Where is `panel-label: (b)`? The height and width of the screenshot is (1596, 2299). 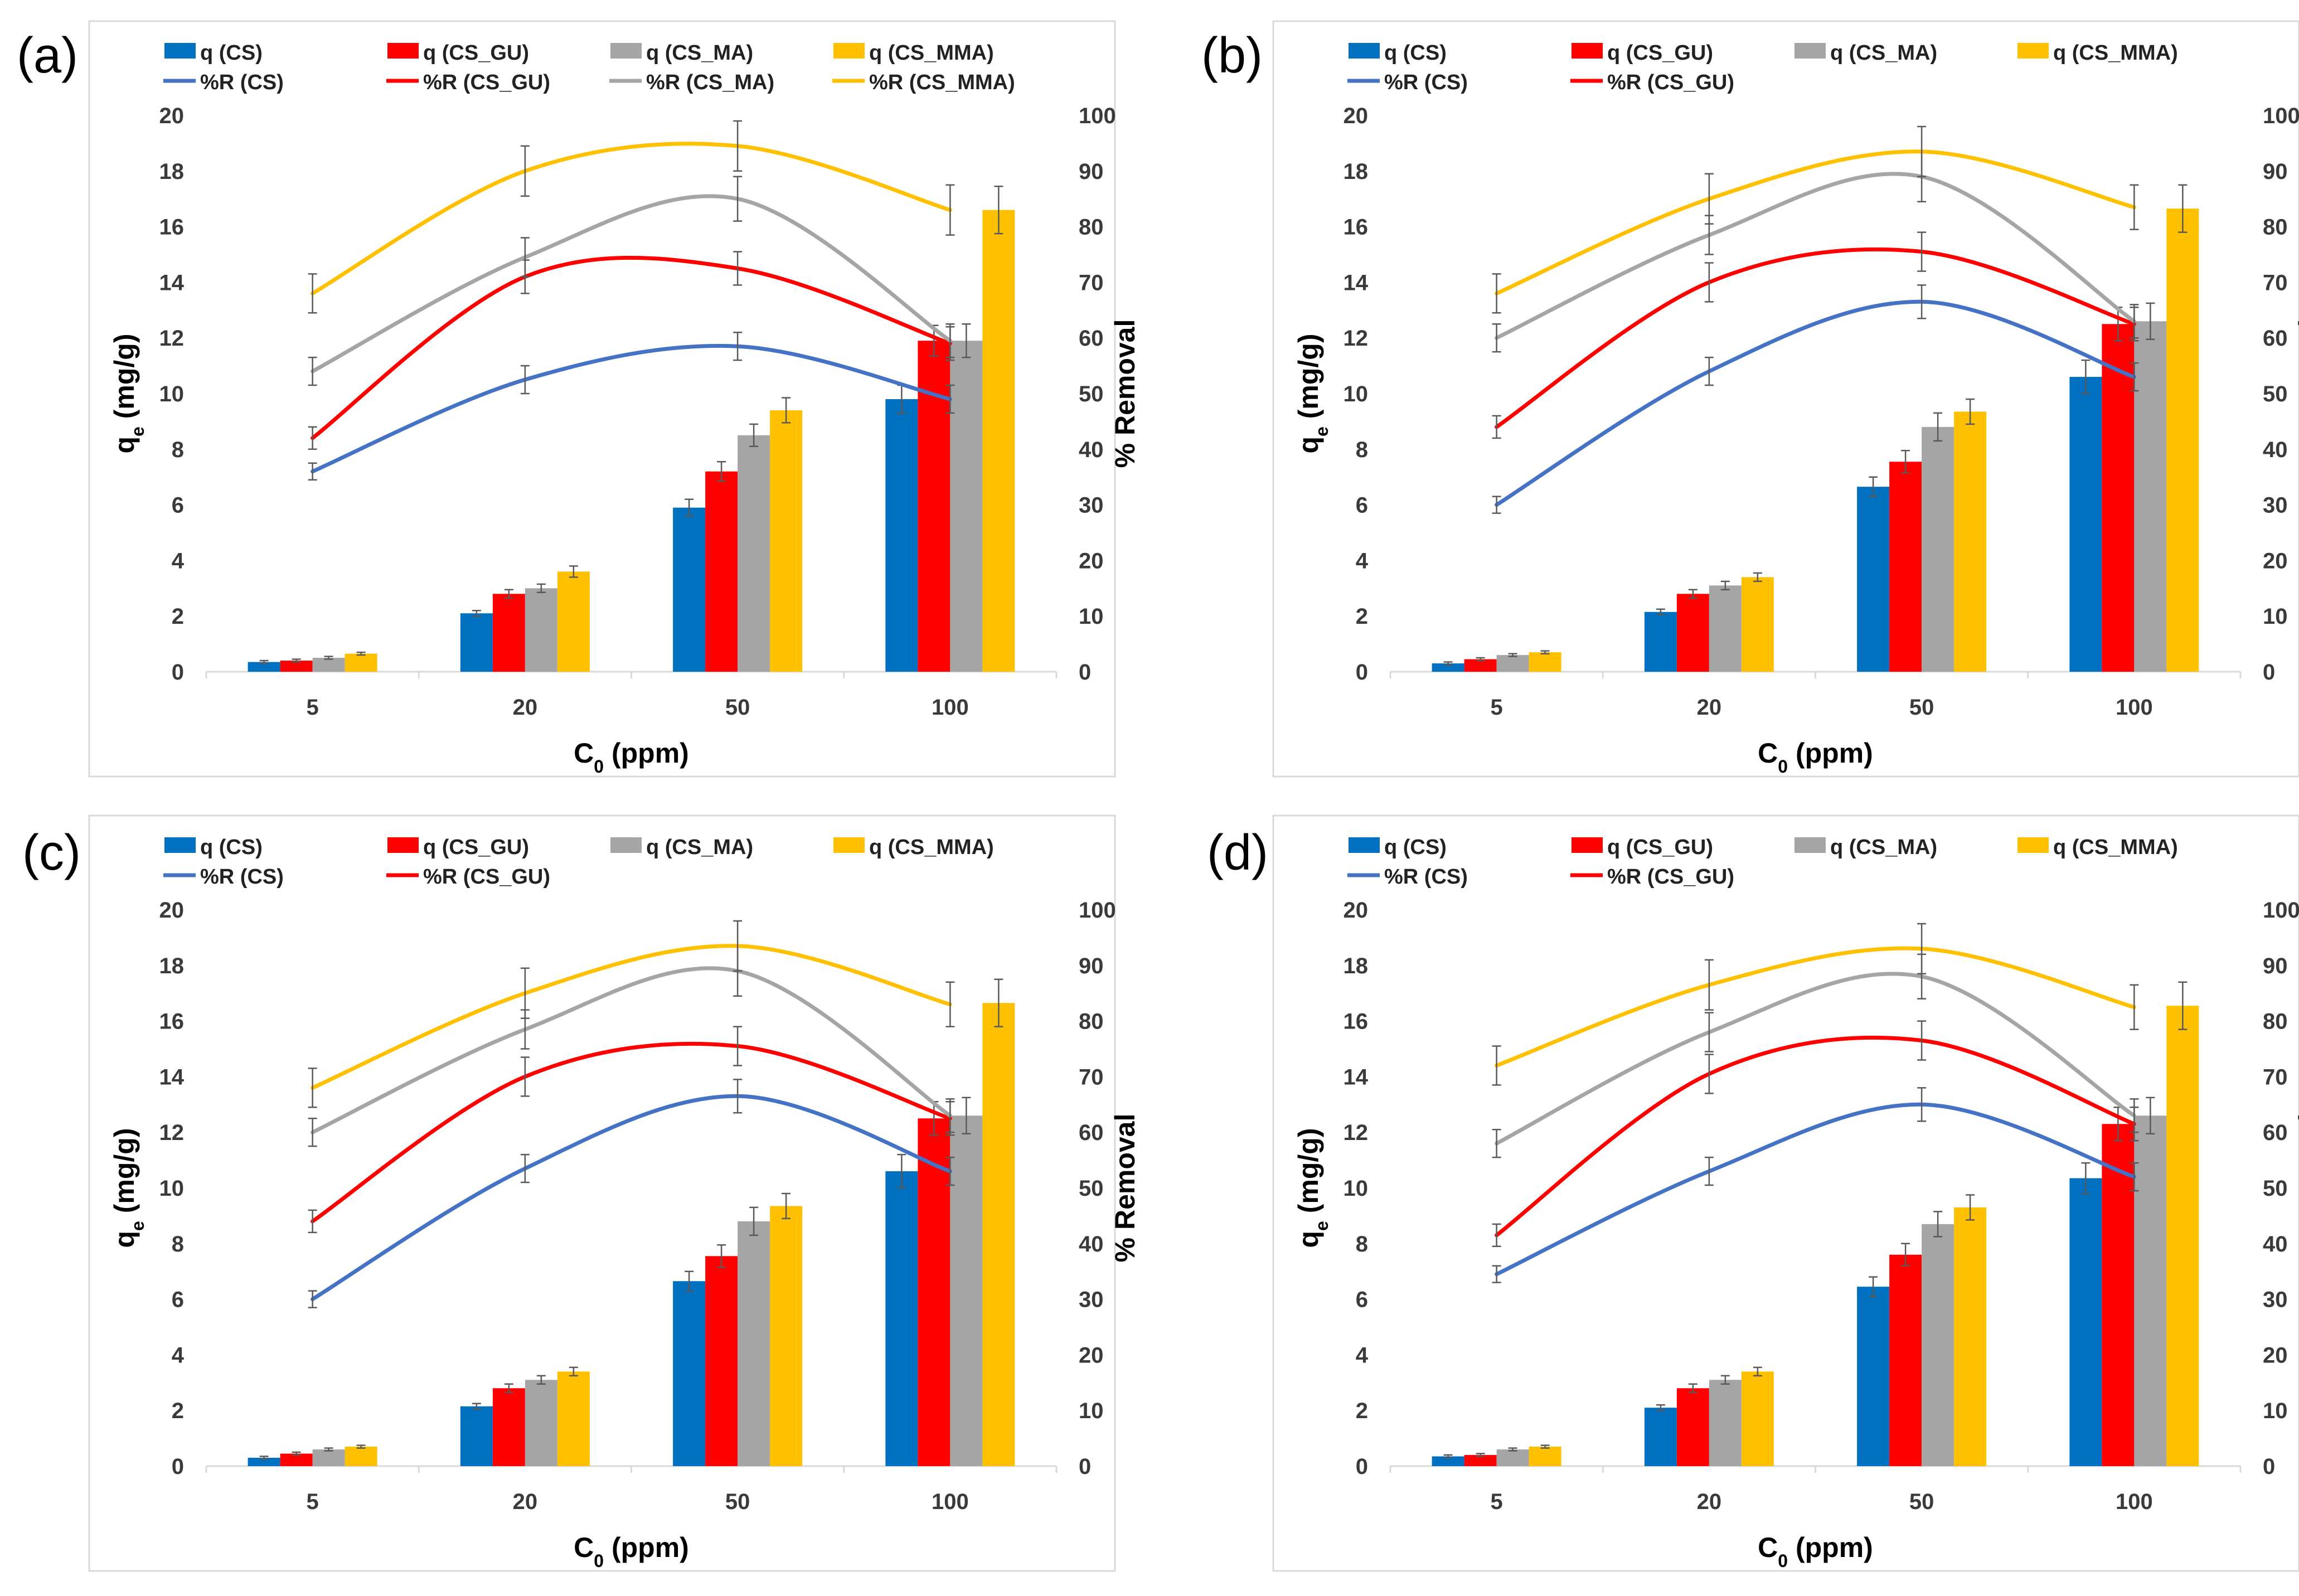
panel-label: (b) is located at coordinates (1232, 56).